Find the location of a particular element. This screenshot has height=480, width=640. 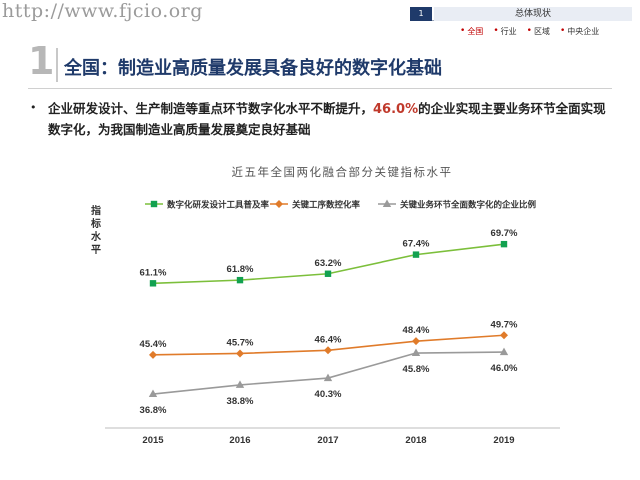

nav-tabs: • 全国 • 行业 • 区域 • 中央企业 is located at coordinates (534, 31).